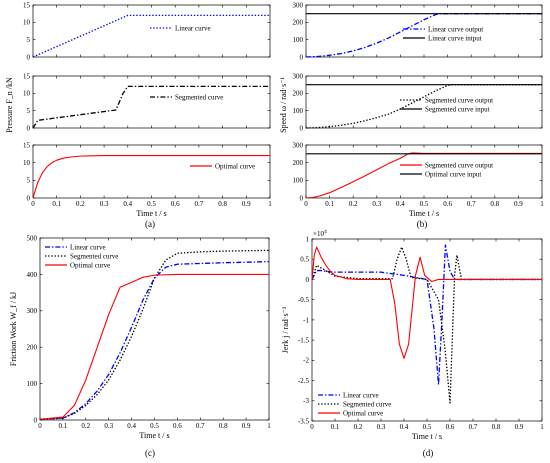 The image size is (550, 463). I want to click on chart-b3-ytick-label: 0, so click(302, 198).